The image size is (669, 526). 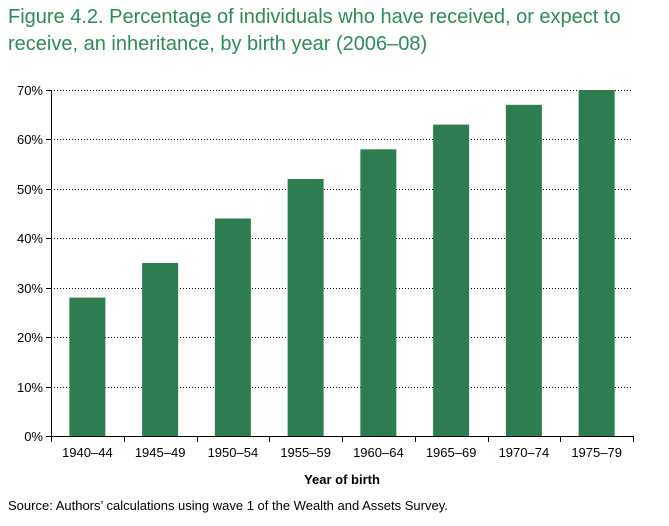 I want to click on y-tick-label: 10%, so click(x=30, y=387).